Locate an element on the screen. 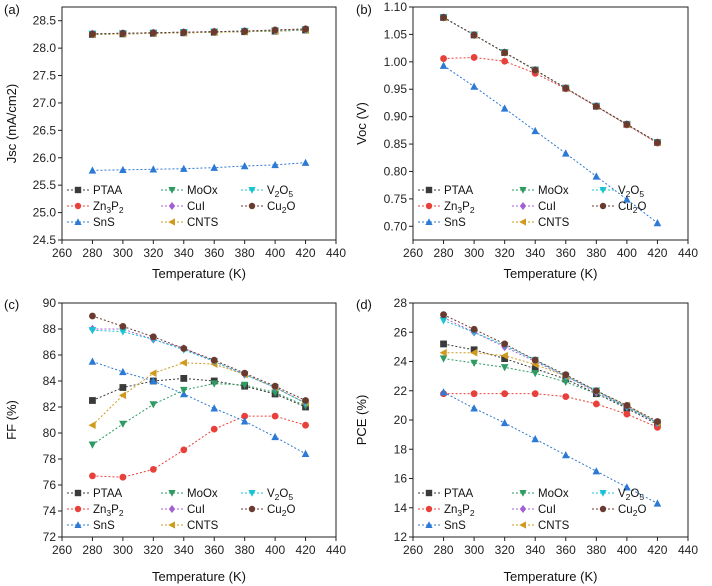 The height and width of the screenshot is (586, 712). y-tick-label: 28.0 is located at coordinates (45, 48).